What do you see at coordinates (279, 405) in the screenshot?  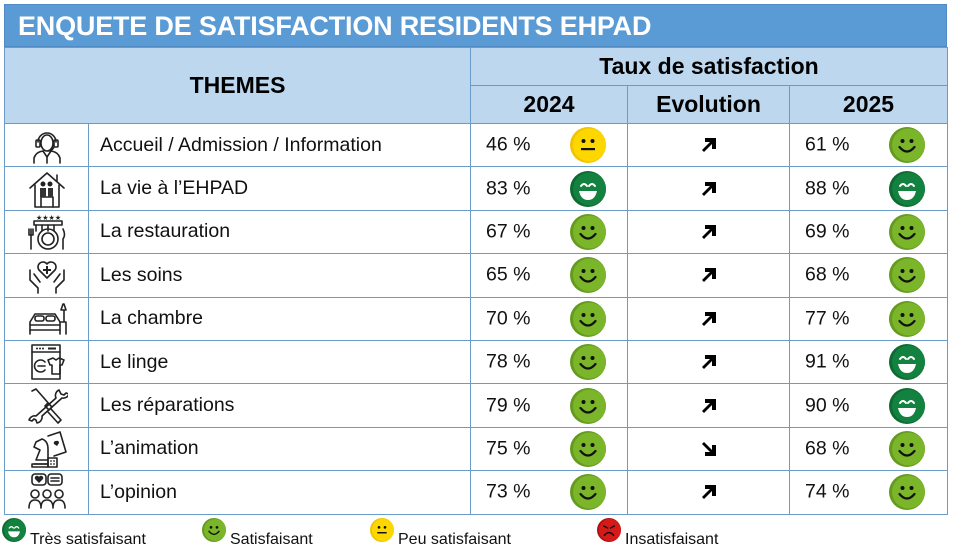 I see `theme-label: Les réparations` at bounding box center [279, 405].